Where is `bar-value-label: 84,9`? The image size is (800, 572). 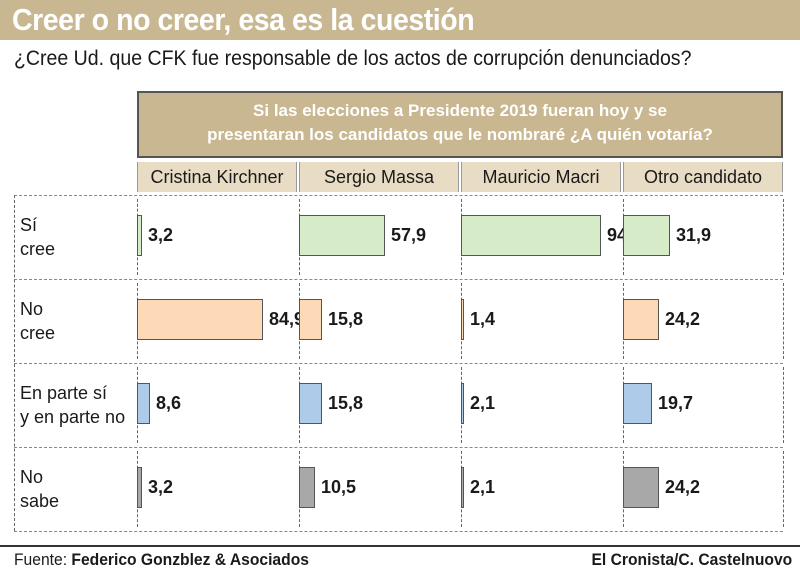
bar-value-label: 84,9 is located at coordinates (287, 319).